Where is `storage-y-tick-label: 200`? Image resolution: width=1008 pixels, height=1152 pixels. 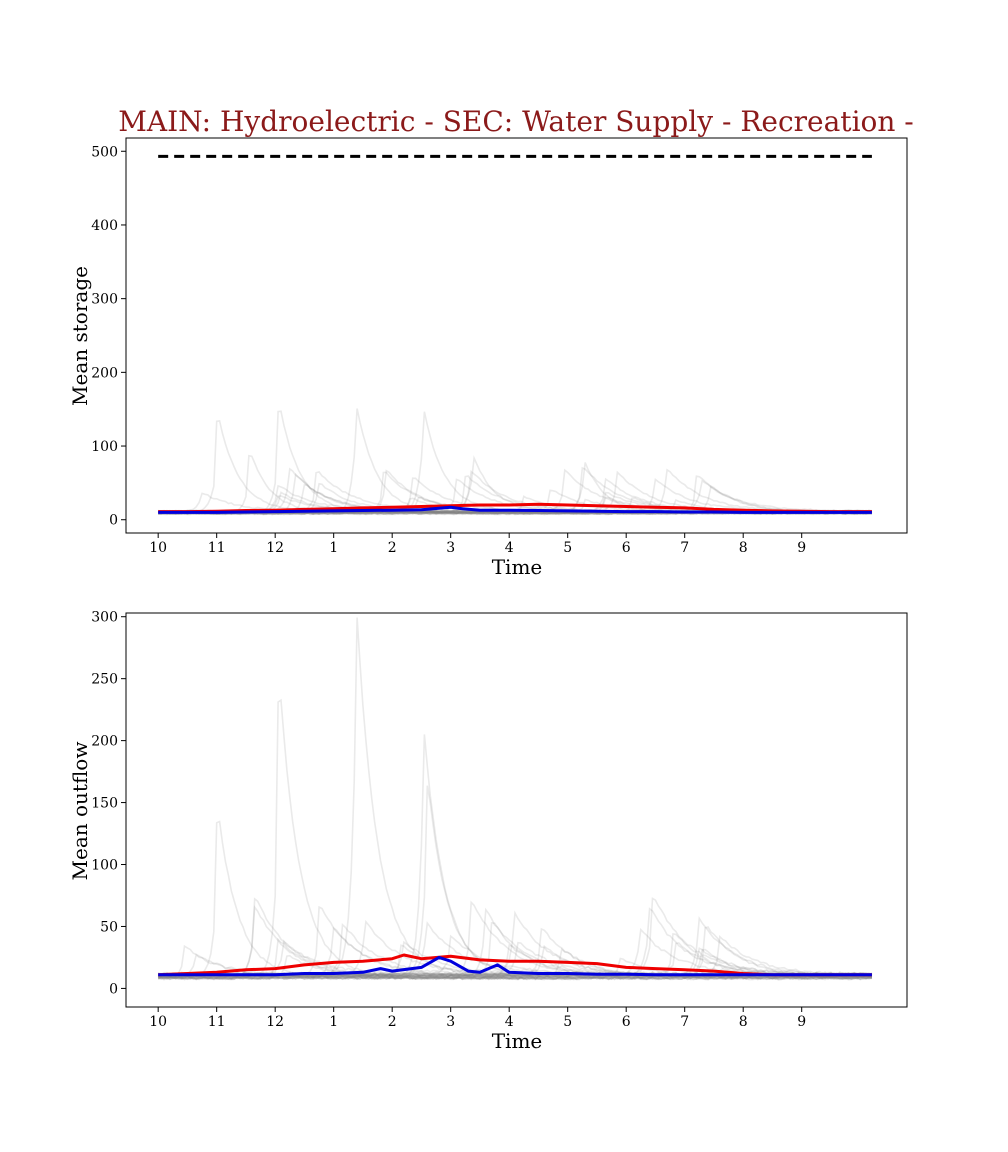
storage-y-tick-label: 200 is located at coordinates (104, 373).